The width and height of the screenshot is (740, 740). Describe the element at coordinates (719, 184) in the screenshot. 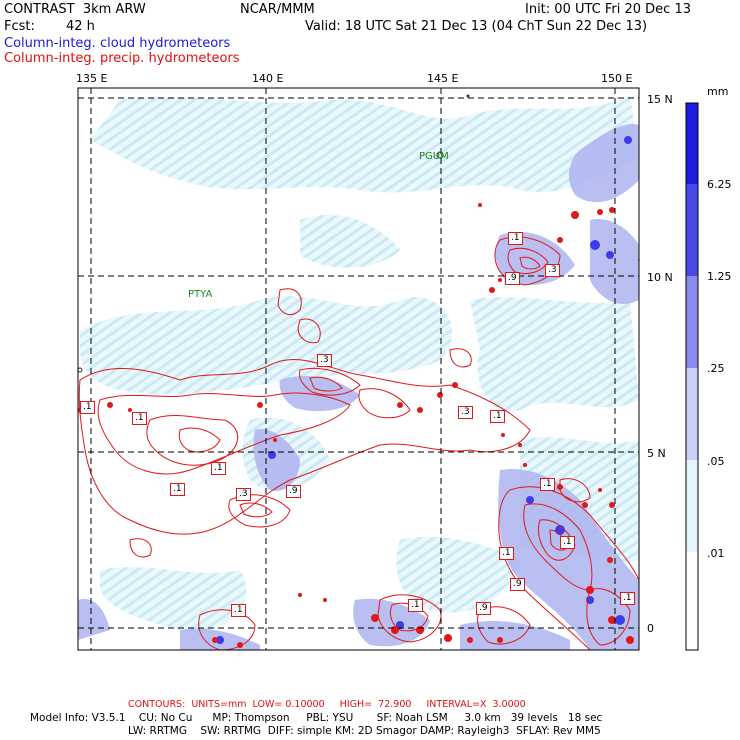

I see `legend-level-6-25: 6.25` at that location.